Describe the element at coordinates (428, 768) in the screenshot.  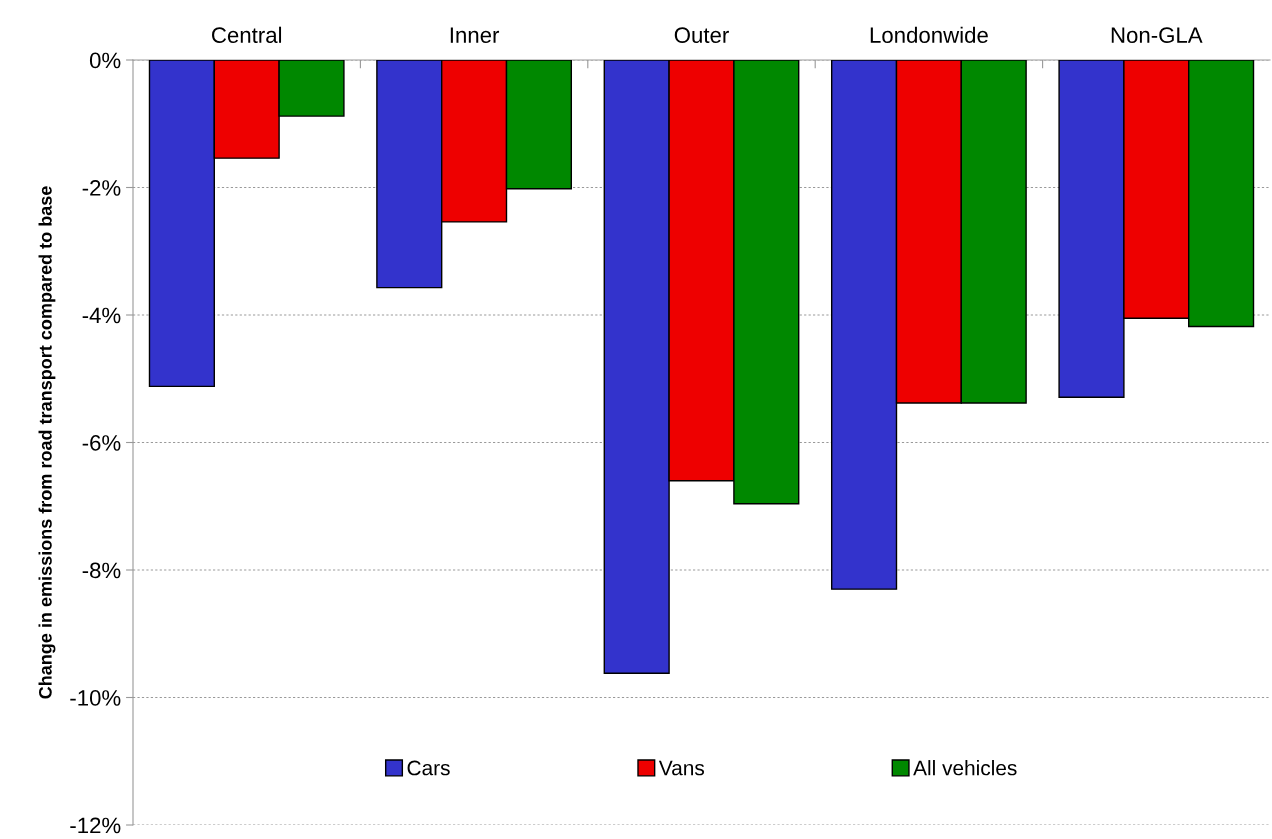
I see `legend-label: Cars` at that location.